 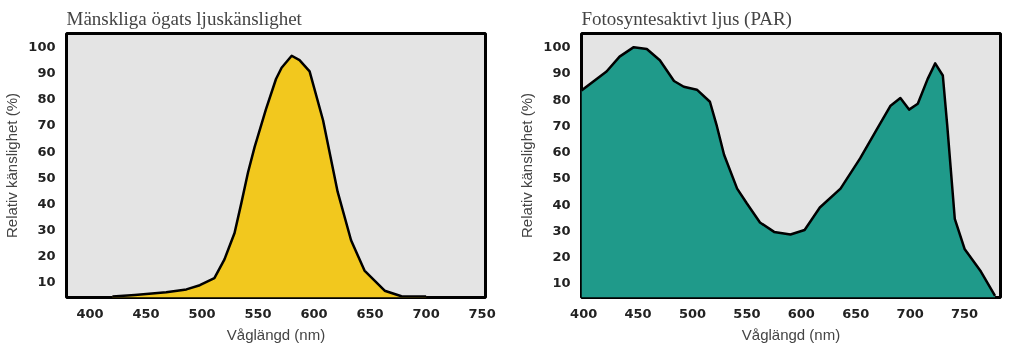 I want to click on chart-title: Fotosyntesaktivt ljus (PAR), so click(x=686, y=18).